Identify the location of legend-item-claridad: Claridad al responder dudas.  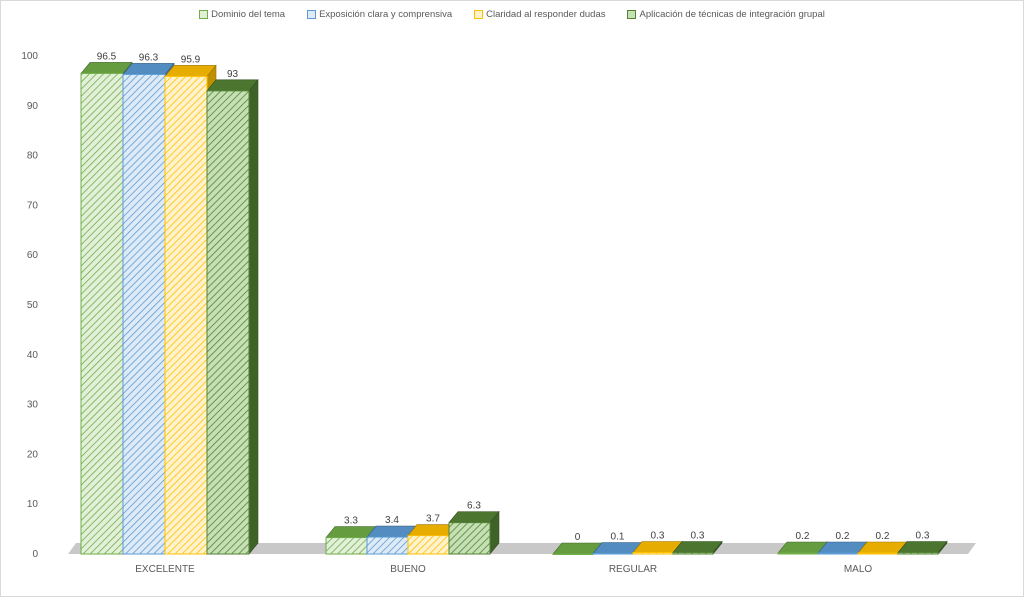
(539, 14).